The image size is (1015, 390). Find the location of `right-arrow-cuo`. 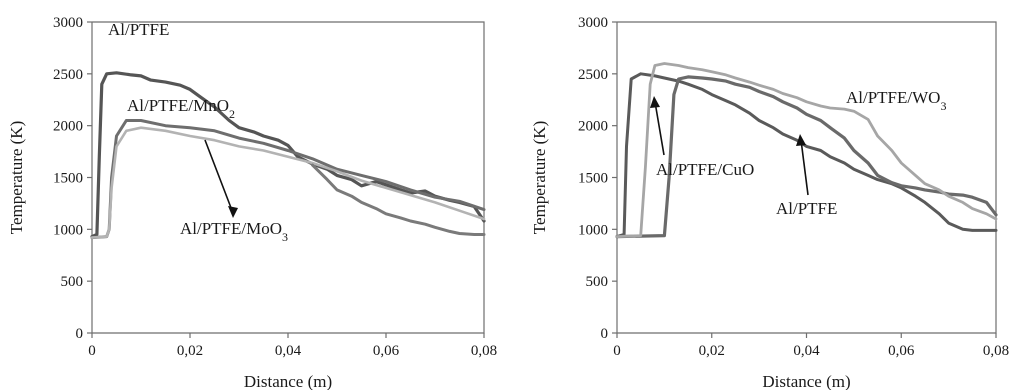

right-arrow-cuo is located at coordinates (657, 126).